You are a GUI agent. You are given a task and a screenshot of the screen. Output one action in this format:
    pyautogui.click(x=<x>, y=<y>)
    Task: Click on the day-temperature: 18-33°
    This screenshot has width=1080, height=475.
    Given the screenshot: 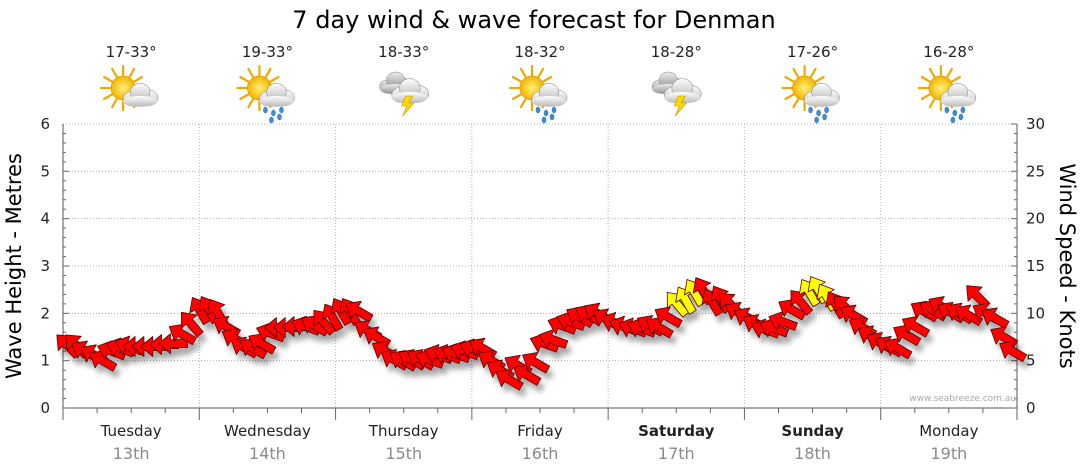 What is the action you would take?
    pyautogui.click(x=403, y=52)
    